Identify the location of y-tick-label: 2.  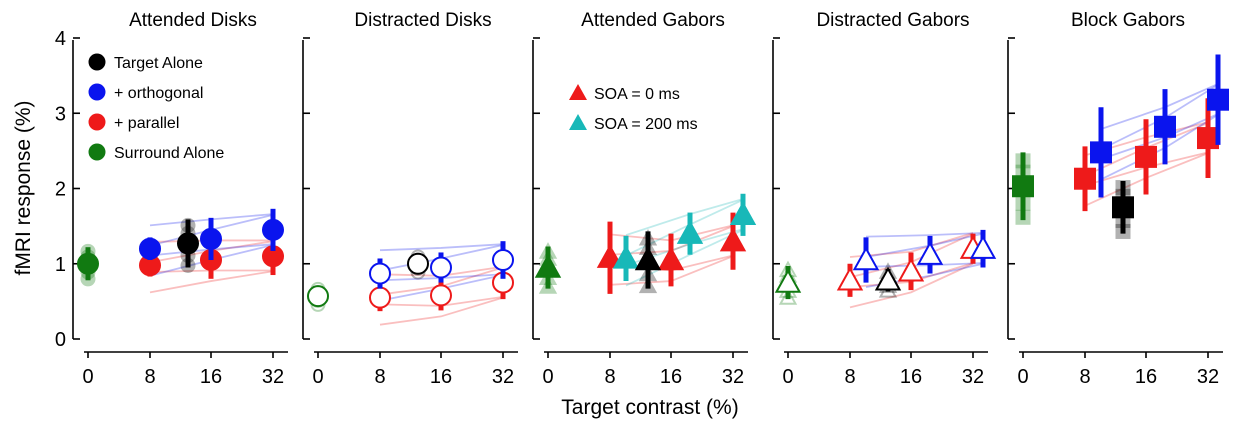
(60, 190).